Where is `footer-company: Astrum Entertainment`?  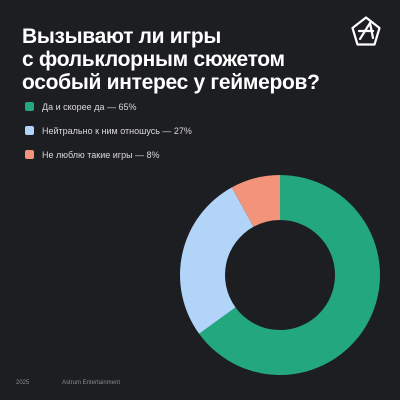
footer-company: Astrum Entertainment is located at coordinates (91, 383).